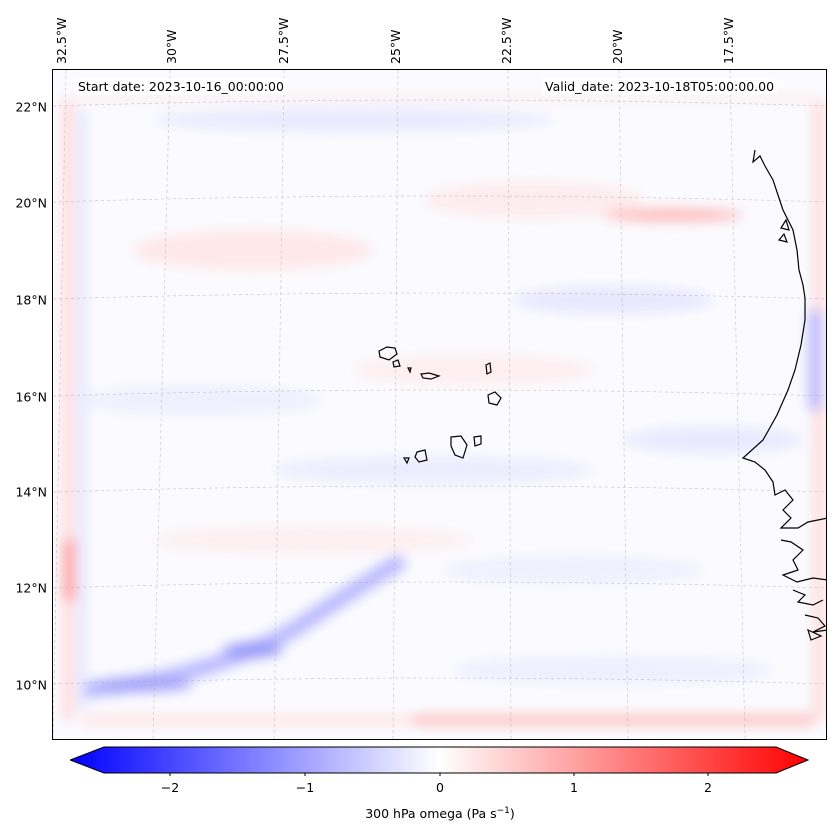  Describe the element at coordinates (31, 588) in the screenshot. I see `lat-label-12n: 12°N` at that location.